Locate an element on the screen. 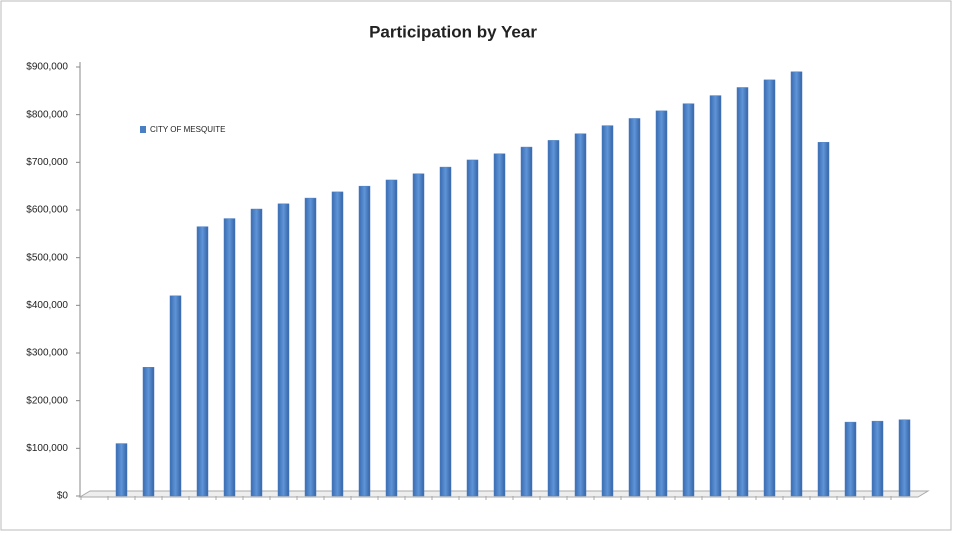 The image size is (953, 537). y-tick-label: $800,000 is located at coordinates (47, 114).